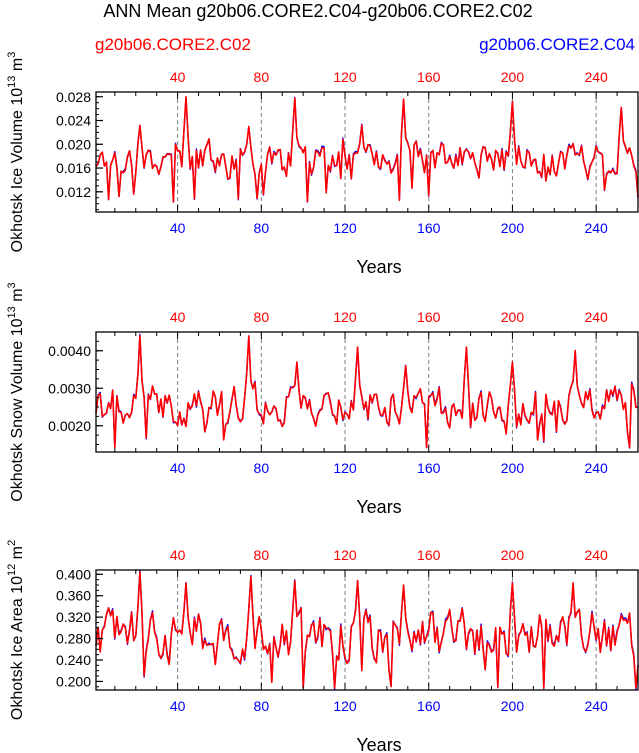 Image resolution: width=639 pixels, height=753 pixels. What do you see at coordinates (73, 596) in the screenshot?
I see `y-tick-label: 0.360` at bounding box center [73, 596].